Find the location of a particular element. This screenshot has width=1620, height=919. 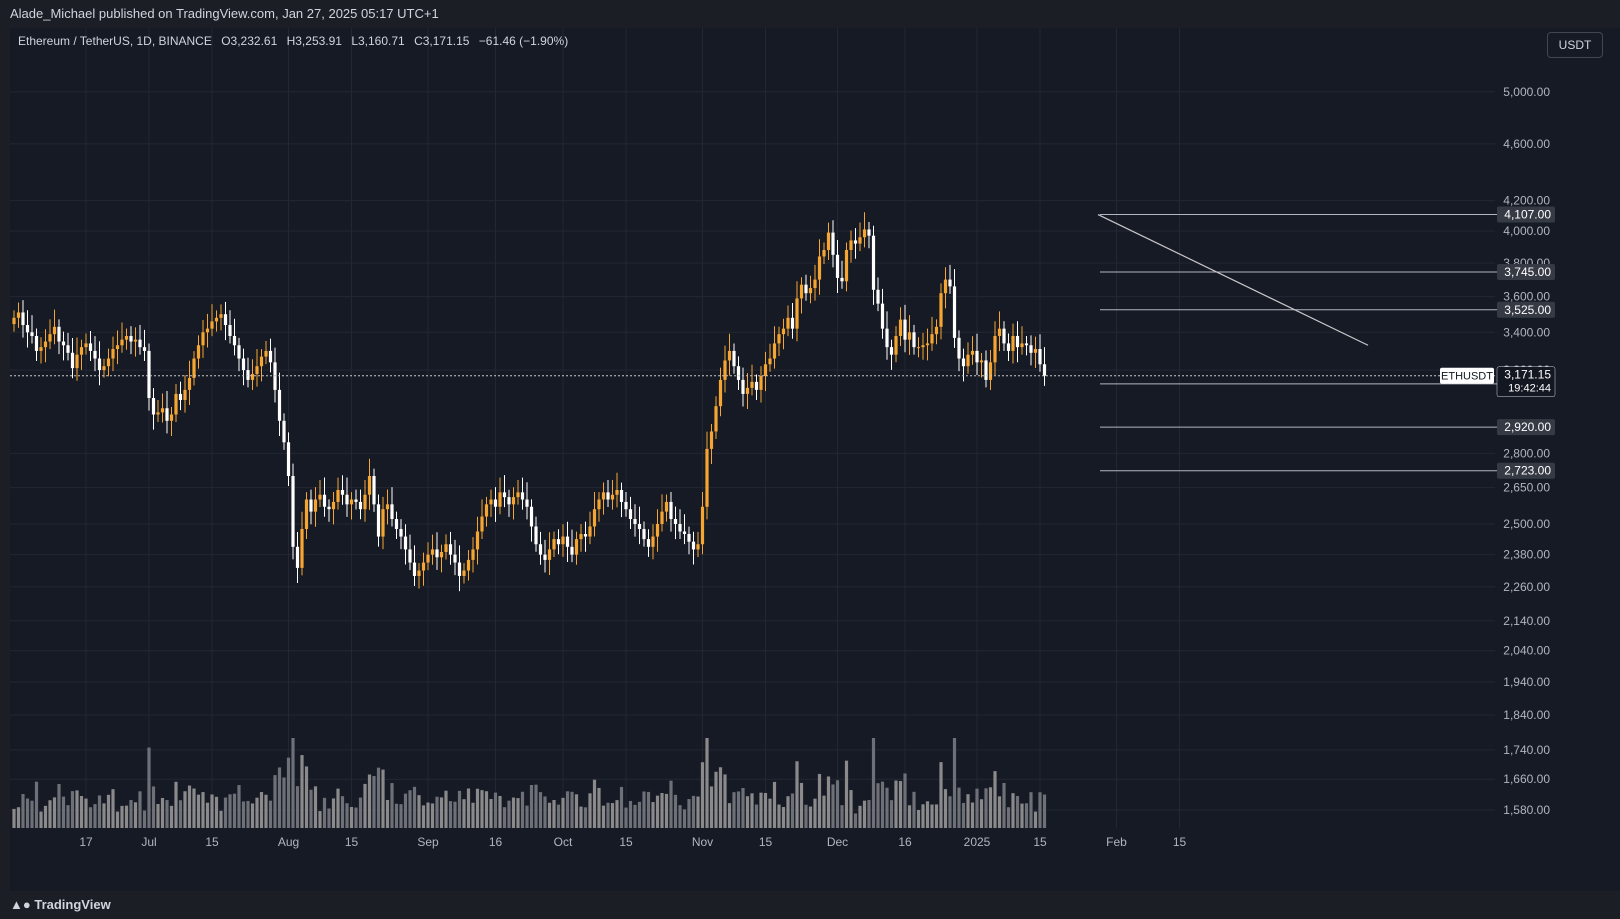

currency-button: USDT is located at coordinates (1575, 45).